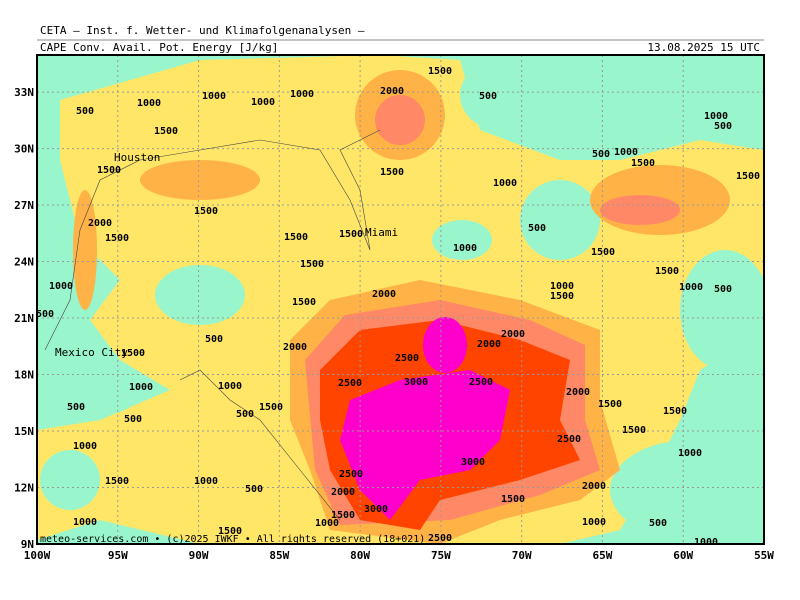 This screenshot has height=600, width=800. What do you see at coordinates (24, 488) in the screenshot?
I see `y-axis-label: 12N` at bounding box center [24, 488].